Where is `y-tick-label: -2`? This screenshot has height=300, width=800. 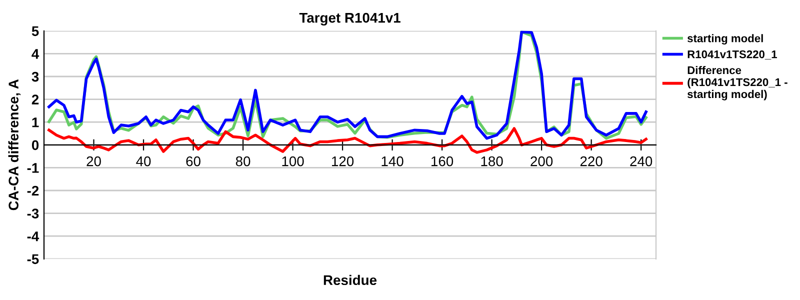
y-tick-label: -2 is located at coordinates (33, 191).